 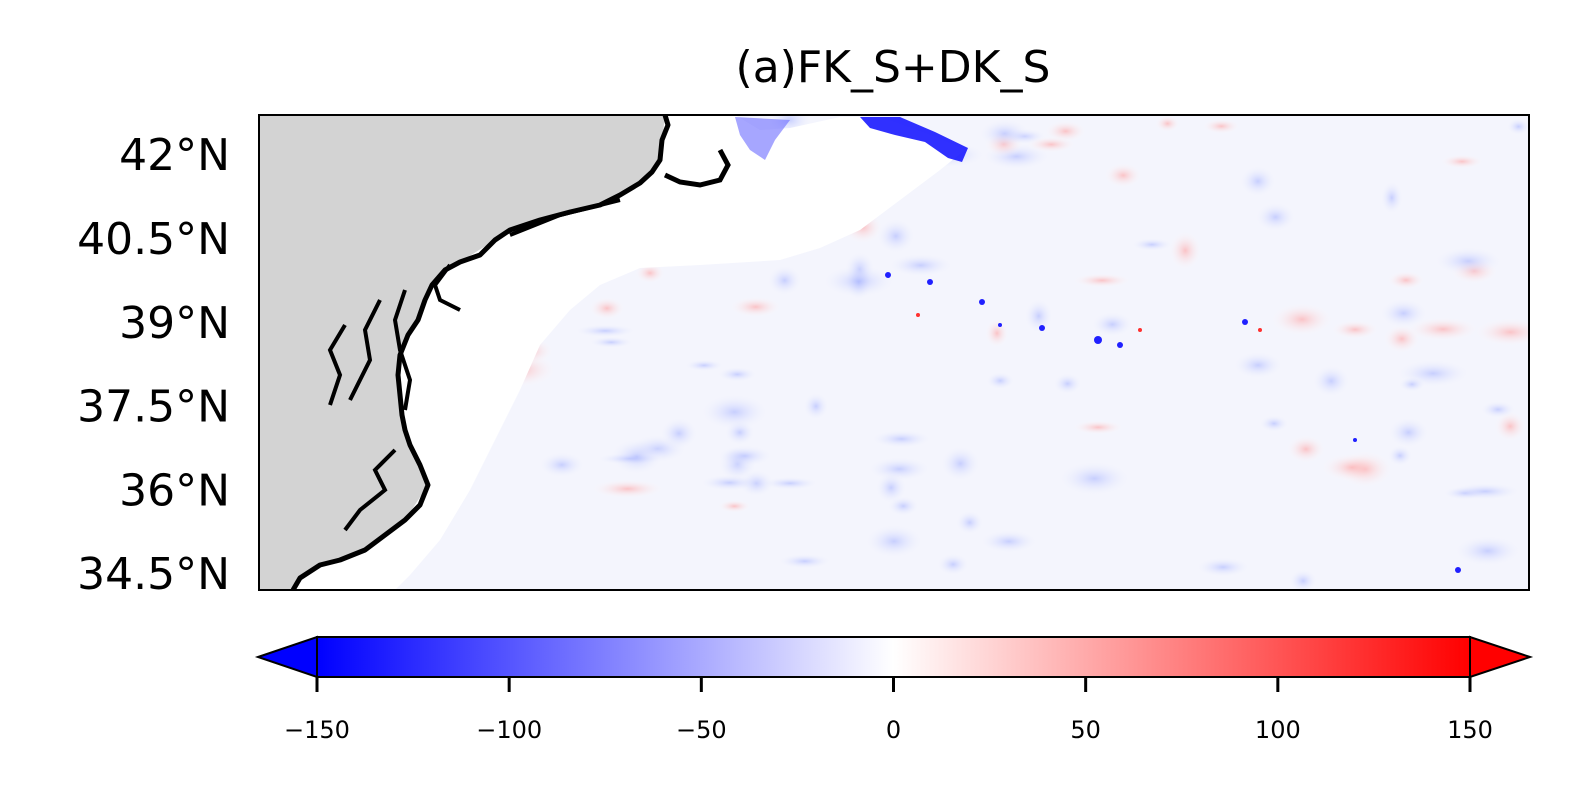 I want to click on map-title: (a)FK_S+DK_S, so click(x=893, y=67).